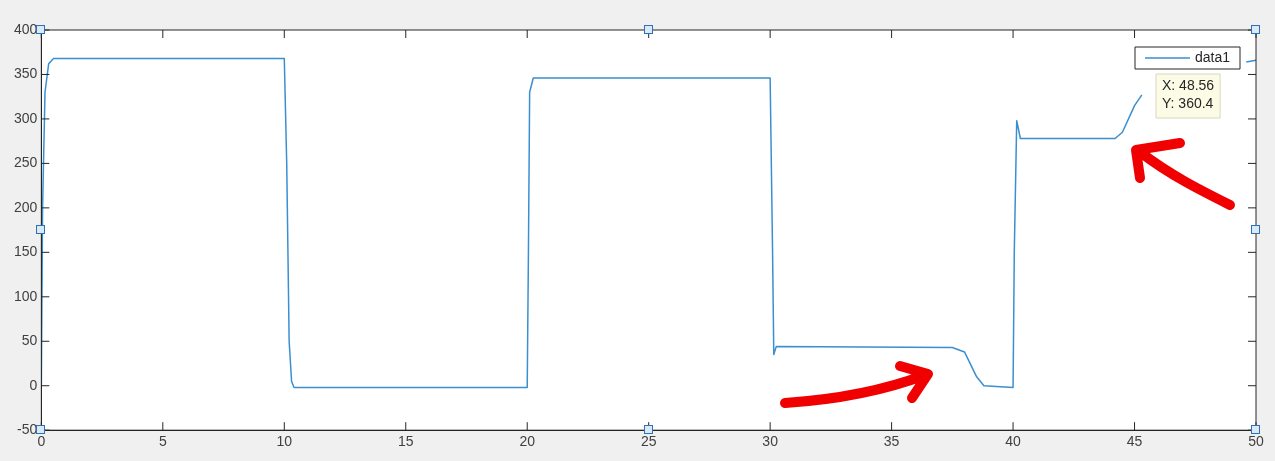 The height and width of the screenshot is (461, 1275). Describe the element at coordinates (26, 162) in the screenshot. I see `y-tick-label: 250` at that location.